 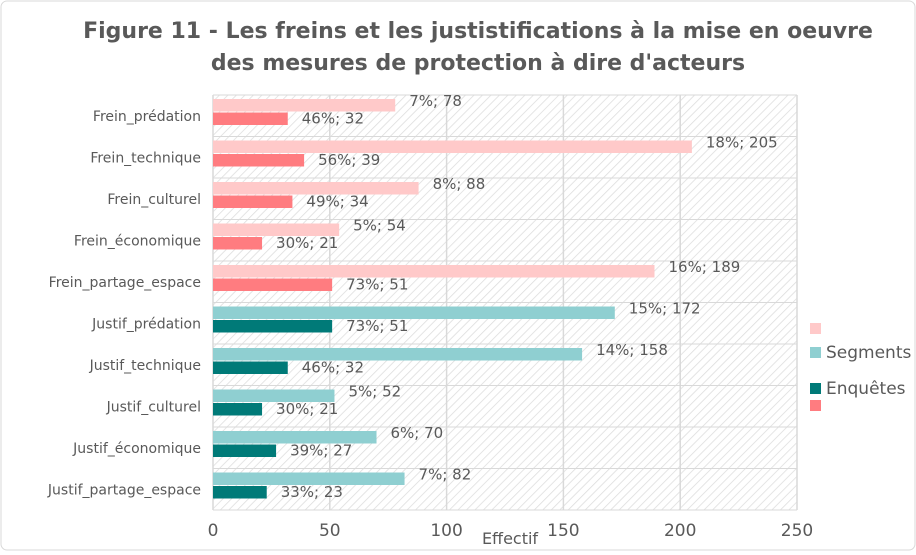 What do you see at coordinates (312, 492) in the screenshot?
I see `data-label: 33%; 23` at bounding box center [312, 492].